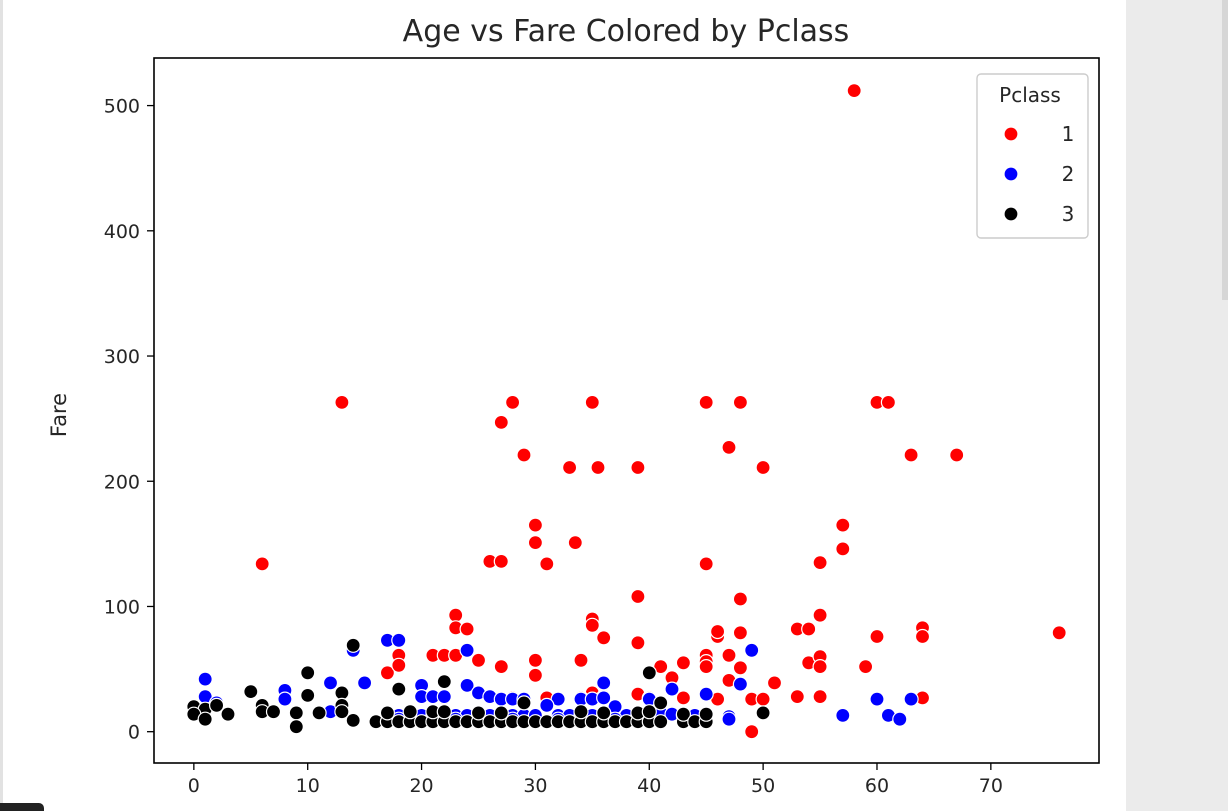 Image resolution: width=1228 pixels, height=811 pixels. I want to click on window-left-edge, so click(1, 405).